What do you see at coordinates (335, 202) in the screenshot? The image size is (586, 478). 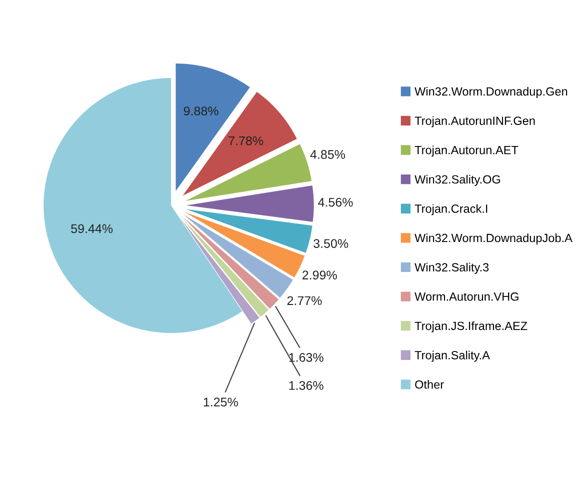 I see `data-label: 4.56%` at bounding box center [335, 202].